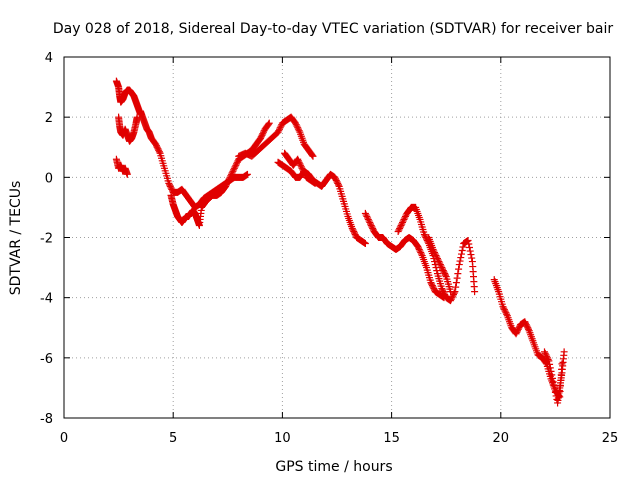  What do you see at coordinates (610, 438) in the screenshot?
I see `x-tick-label: 25` at bounding box center [610, 438].